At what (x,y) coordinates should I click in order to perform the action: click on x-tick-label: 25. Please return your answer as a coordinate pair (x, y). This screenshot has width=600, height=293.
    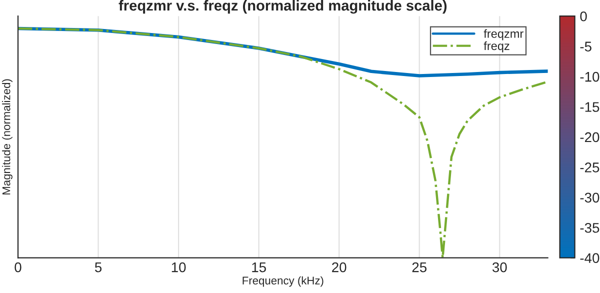
    Looking at the image, I should click on (419, 267).